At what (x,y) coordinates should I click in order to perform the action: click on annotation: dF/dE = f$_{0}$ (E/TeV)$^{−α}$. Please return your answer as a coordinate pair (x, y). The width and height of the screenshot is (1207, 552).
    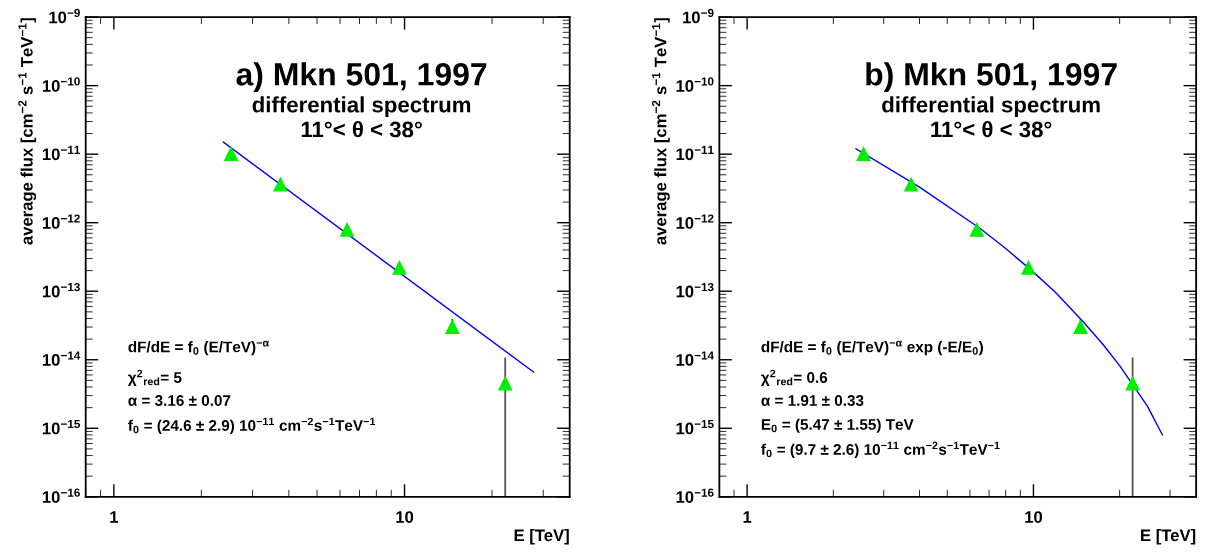
    Looking at the image, I should click on (198, 348).